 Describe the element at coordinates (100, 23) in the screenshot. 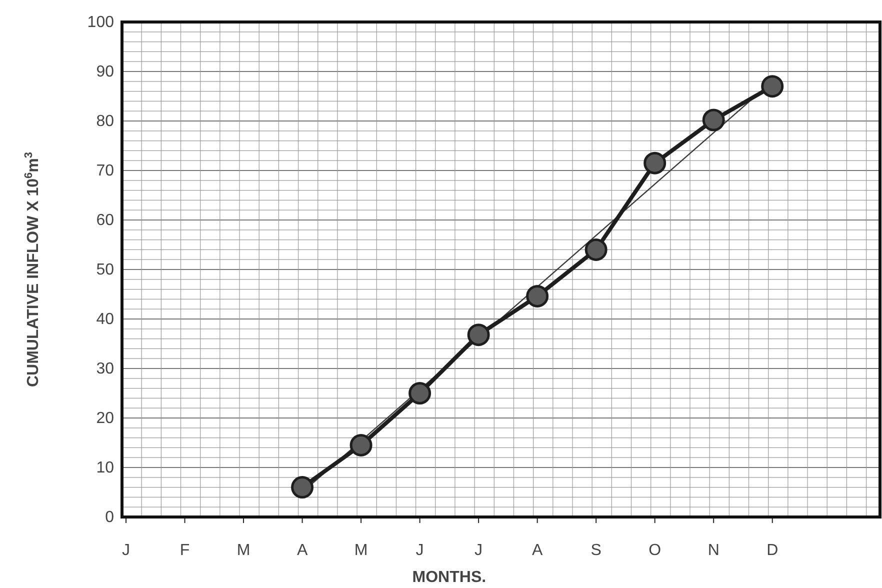

I see `y-tick-label: 100` at that location.